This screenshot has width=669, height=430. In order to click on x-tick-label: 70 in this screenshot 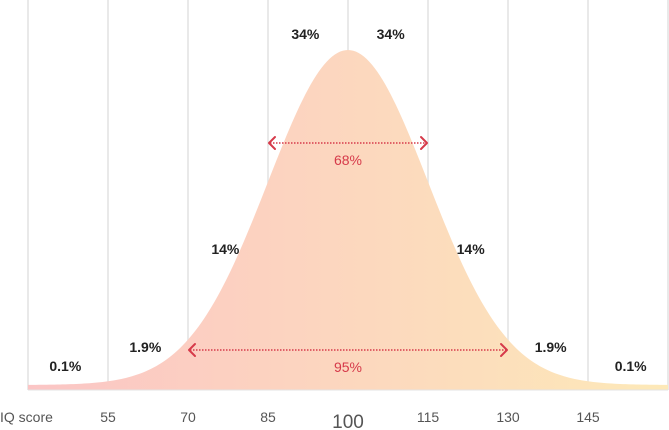, I will do `click(188, 417)`.